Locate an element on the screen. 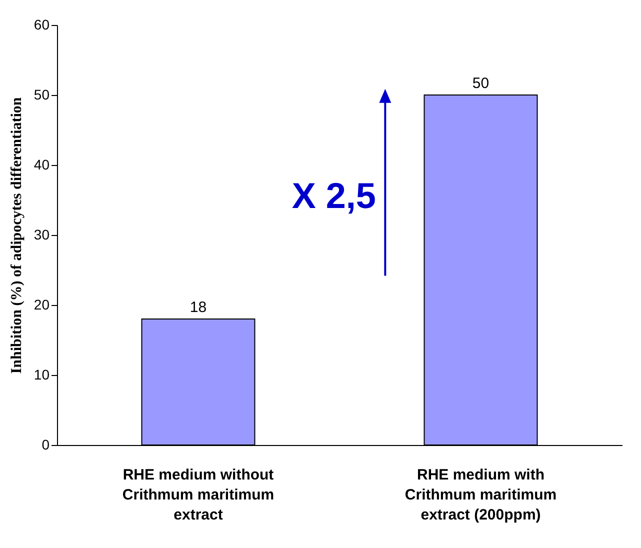 The image size is (641, 548). data-label: 50 is located at coordinates (481, 83).